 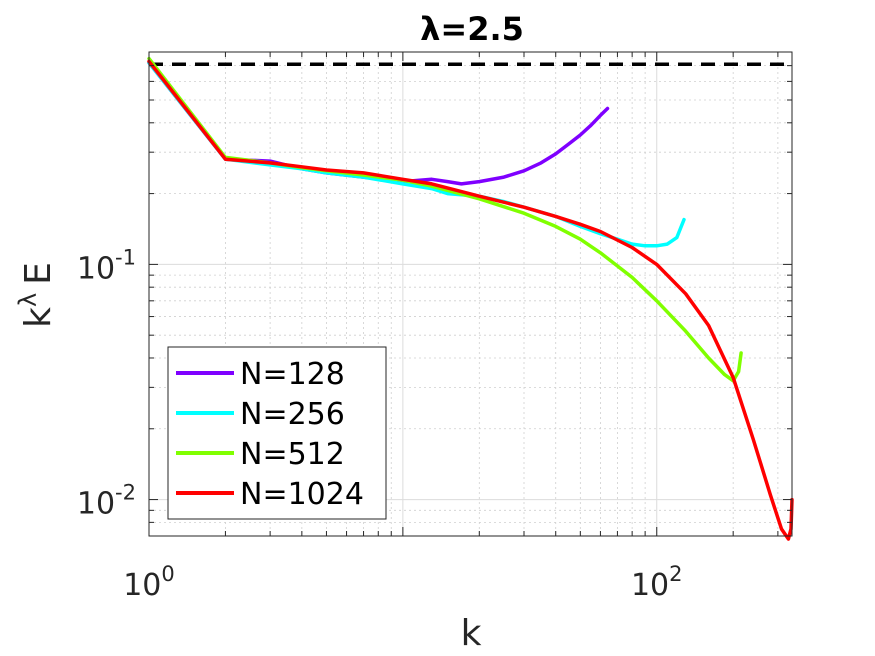 What do you see at coordinates (657, 582) in the screenshot?
I see `x-tick-label: 10²` at bounding box center [657, 582].